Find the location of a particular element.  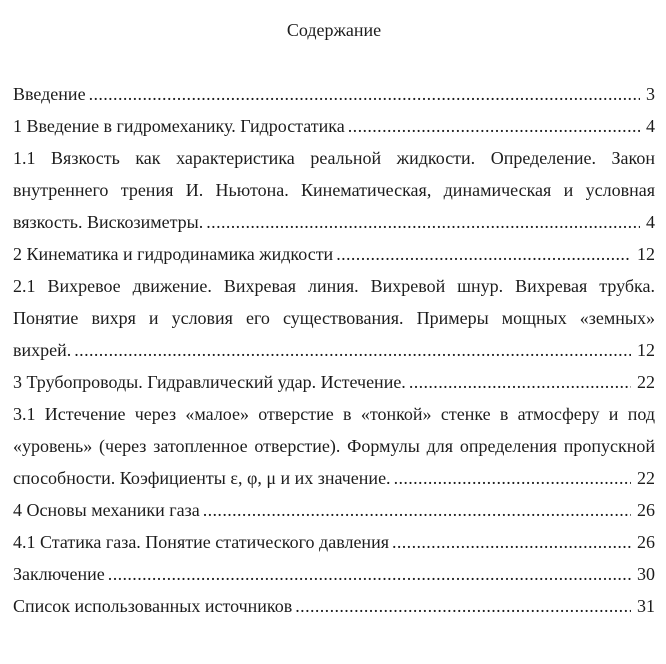

toc-entry-text: вязкость. Вискозиметры. is located at coordinates (108, 222).